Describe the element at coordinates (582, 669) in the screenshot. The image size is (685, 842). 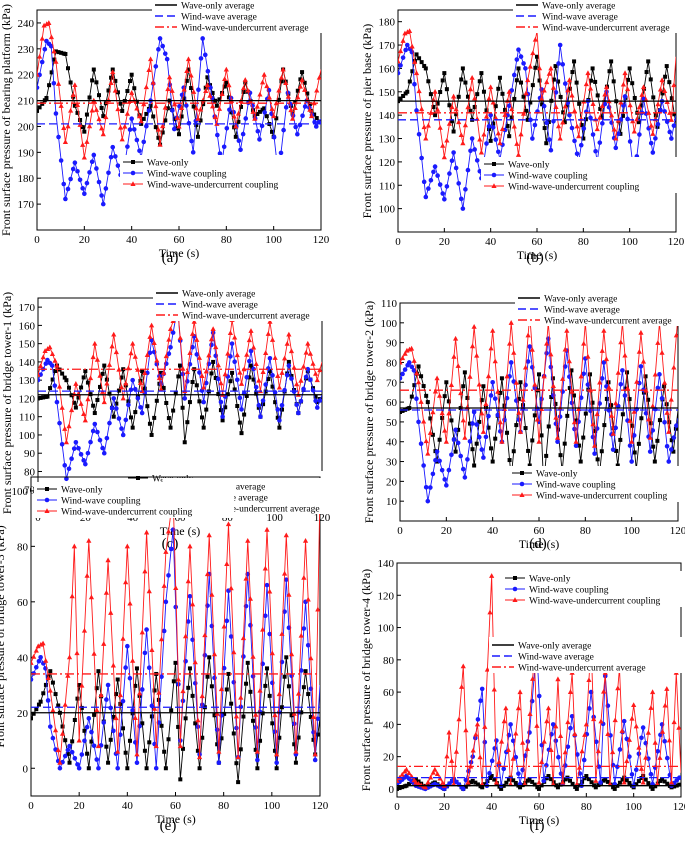
I see `legend-avg-label-under: Wind-wave-undercurrent average` at that location.